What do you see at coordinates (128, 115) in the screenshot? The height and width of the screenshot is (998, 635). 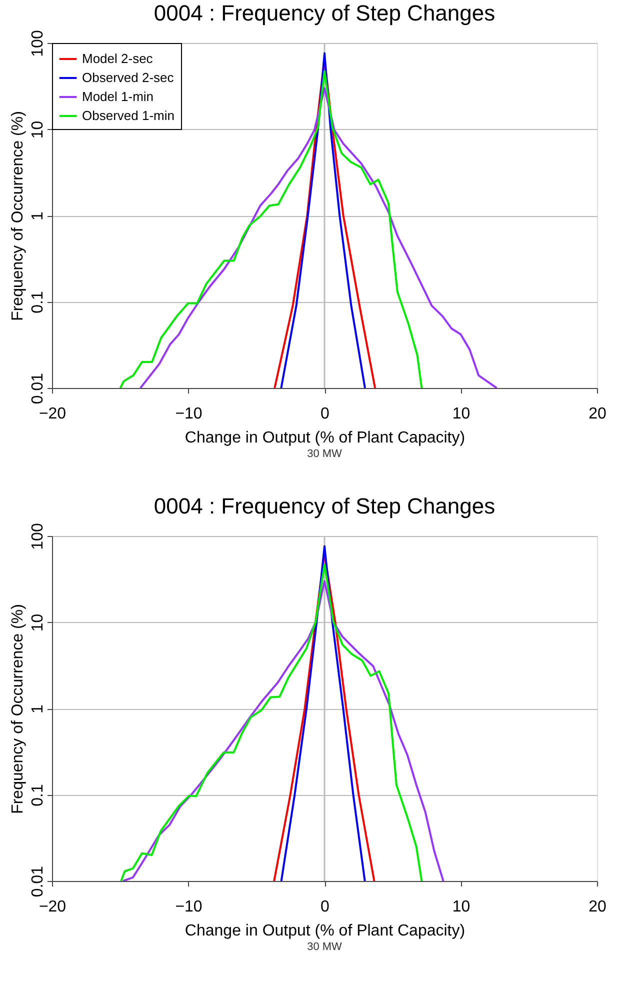 I see `legend-label: Observed 1-min` at bounding box center [128, 115].